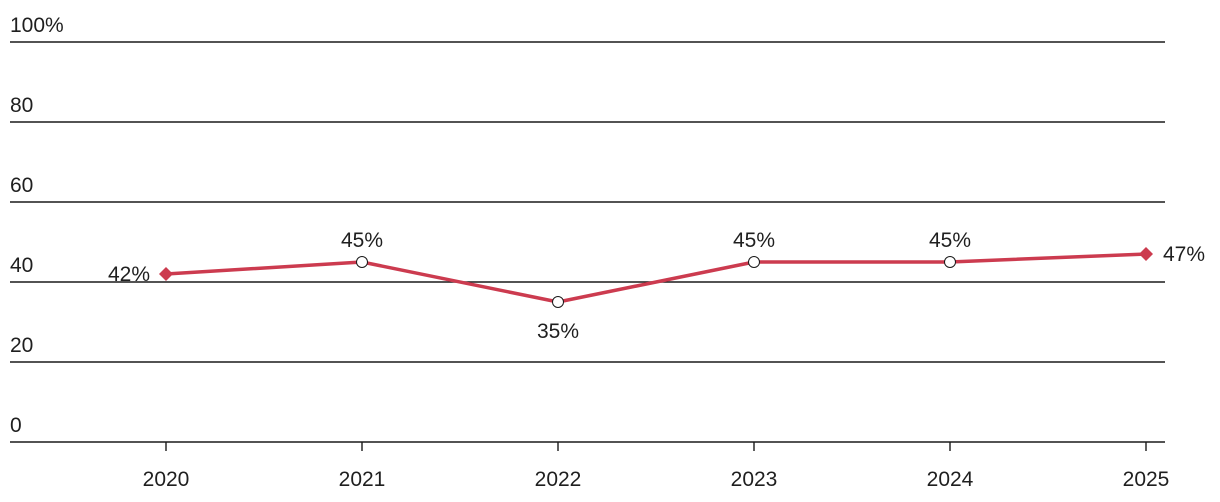 This screenshot has width=1220, height=502. Describe the element at coordinates (21, 105) in the screenshot. I see `y-tick-label: 80` at that location.